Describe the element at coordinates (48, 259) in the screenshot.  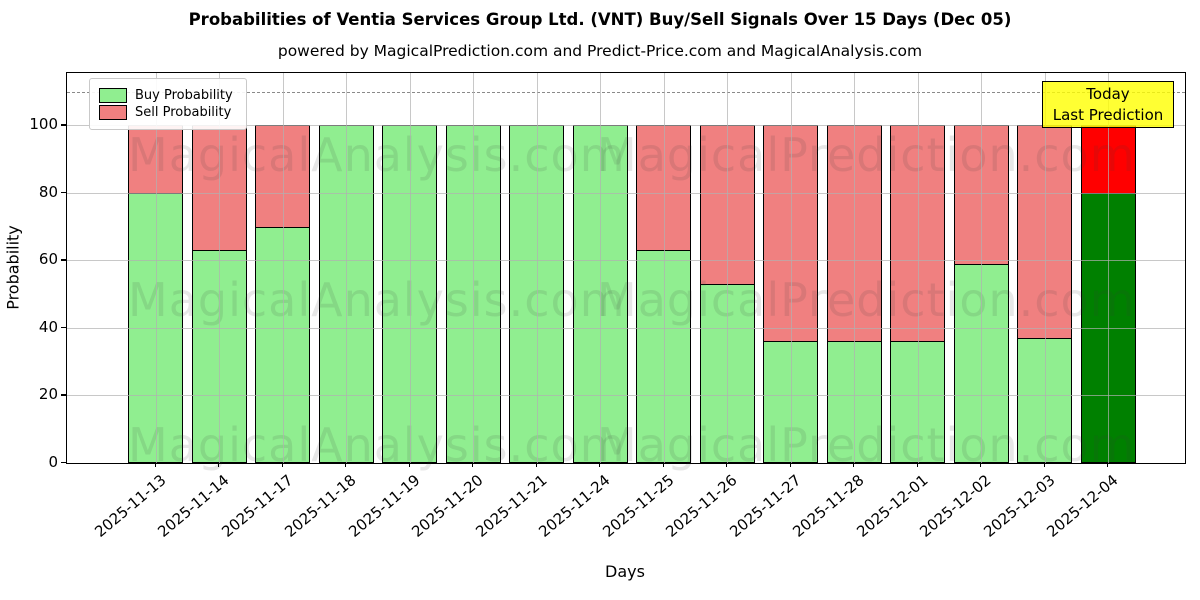
I see `y-tick-label: 60` at that location.